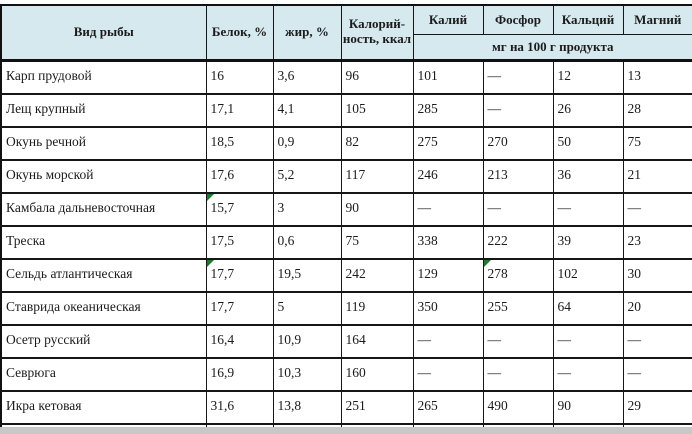 This screenshot has height=434, width=692. Describe the element at coordinates (307, 110) in the screenshot. I see `value-cell: 4,1` at that location.